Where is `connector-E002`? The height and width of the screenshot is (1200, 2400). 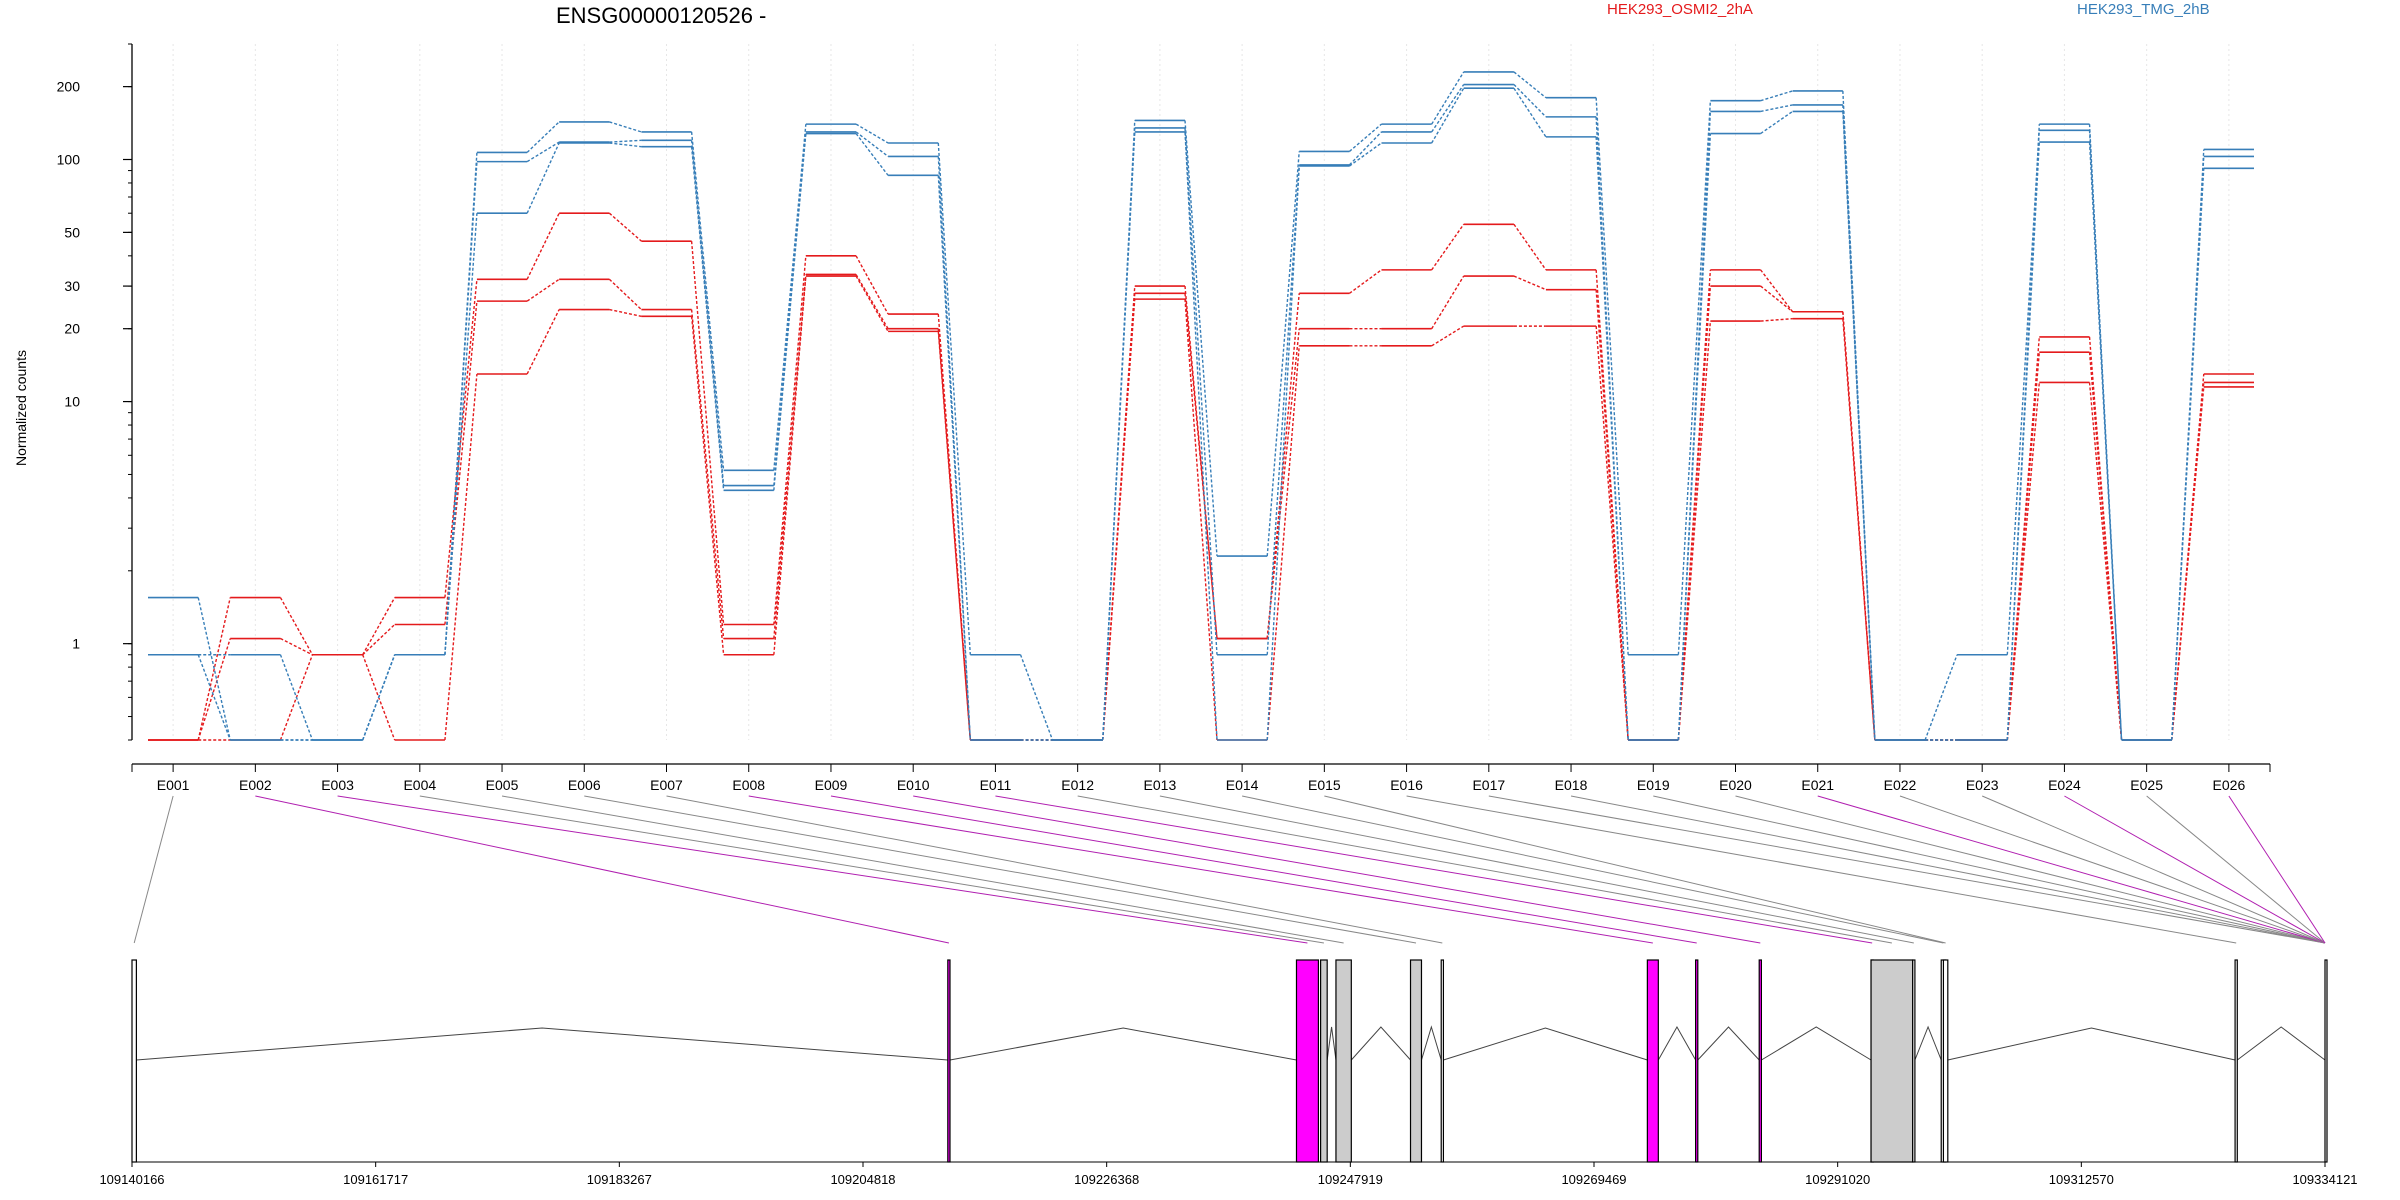 connector-E002 is located at coordinates (602, 869).